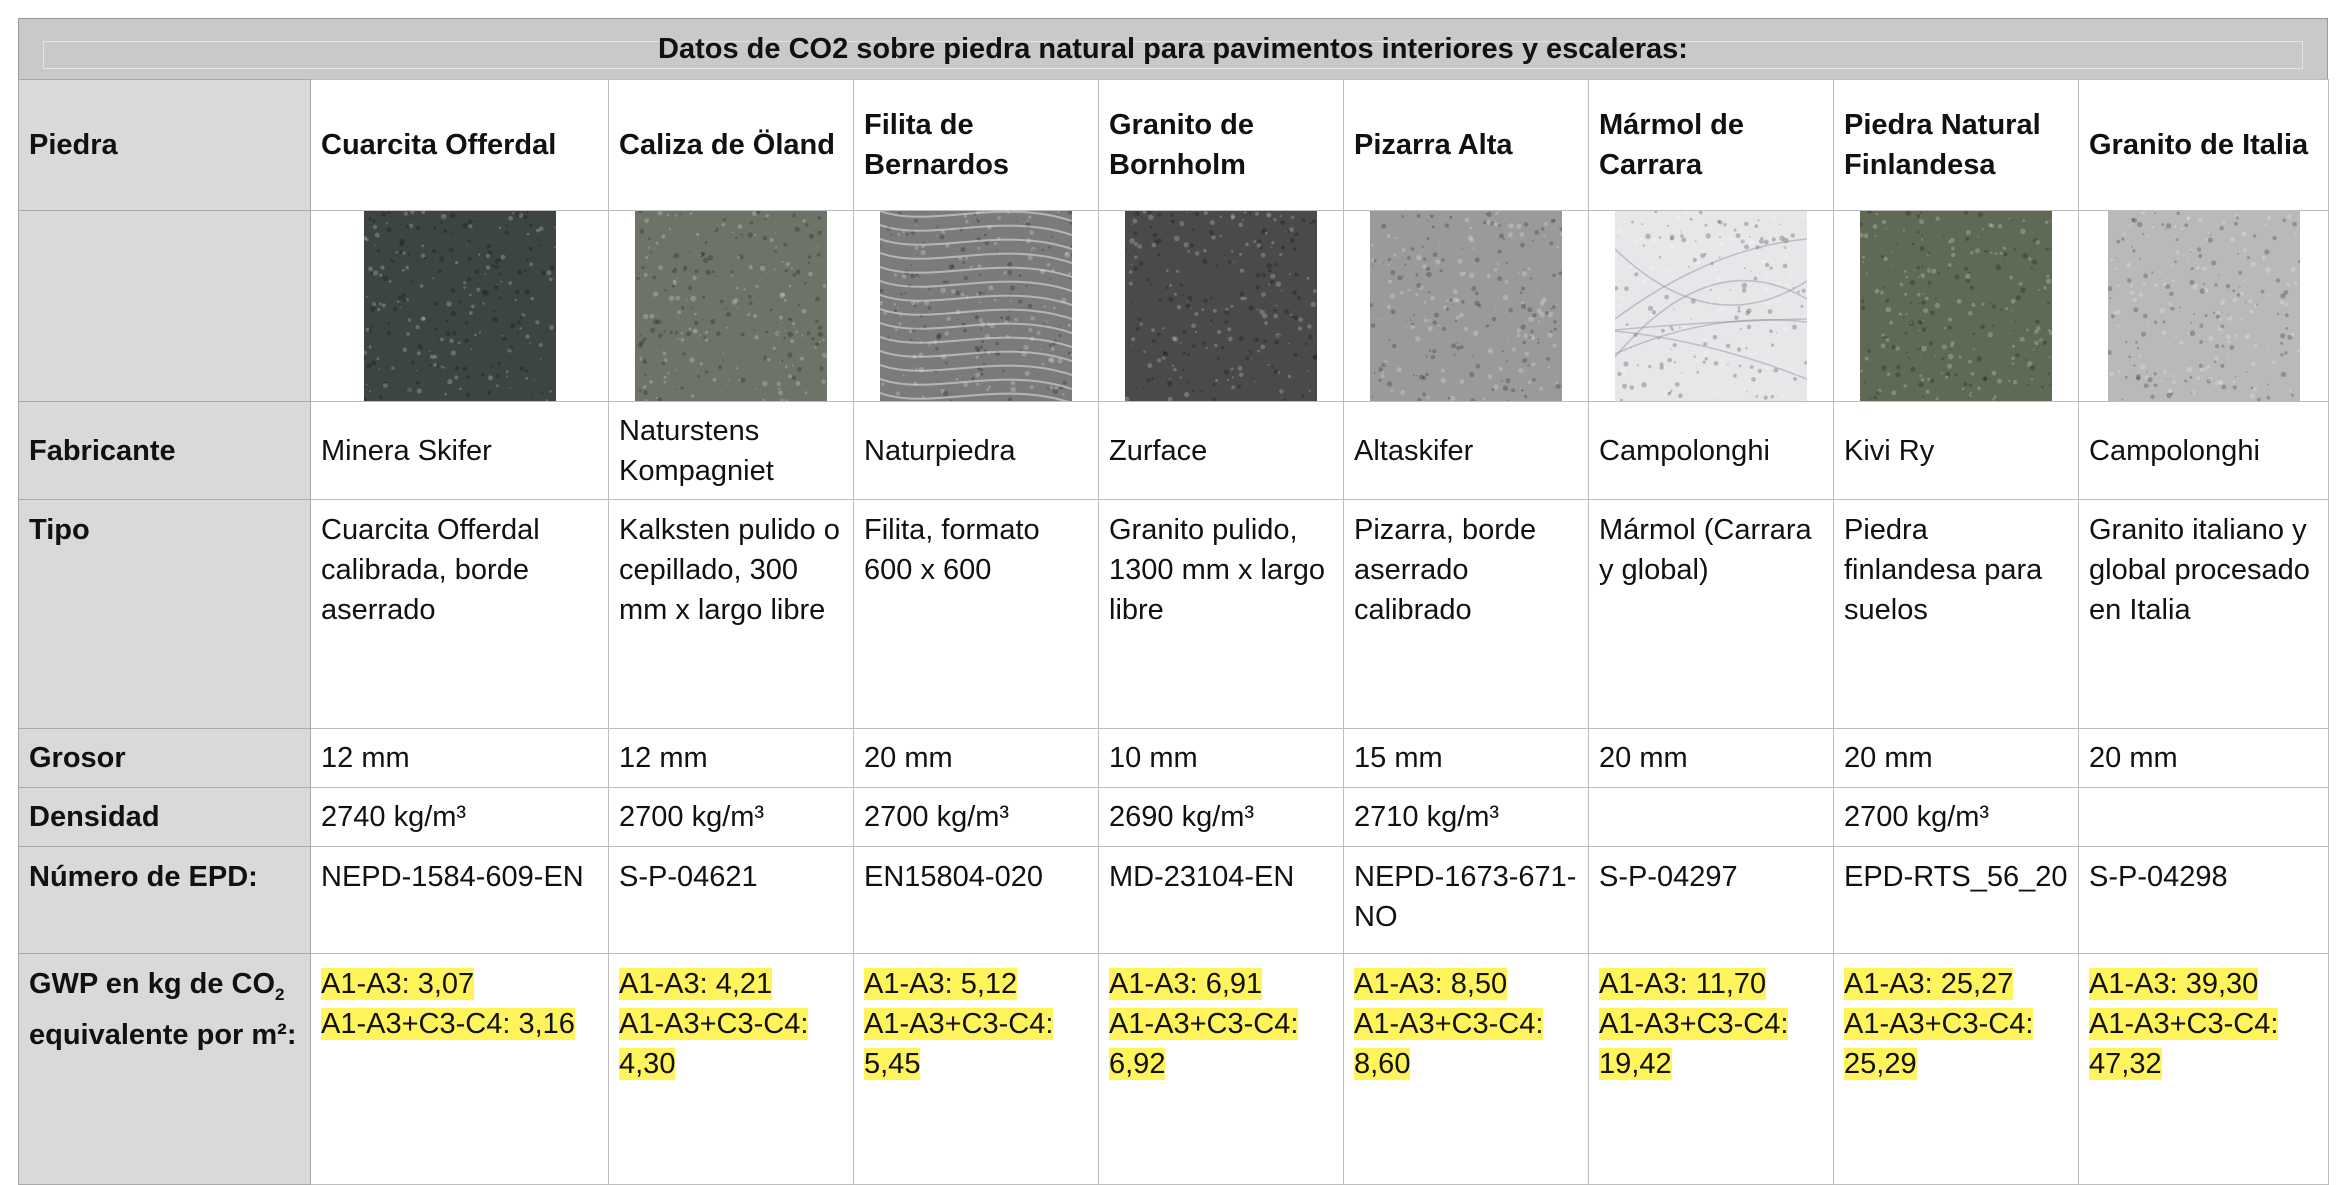 This screenshot has width=2342, height=1185. I want to click on stone-name: Granito de Italia, so click(2199, 145).